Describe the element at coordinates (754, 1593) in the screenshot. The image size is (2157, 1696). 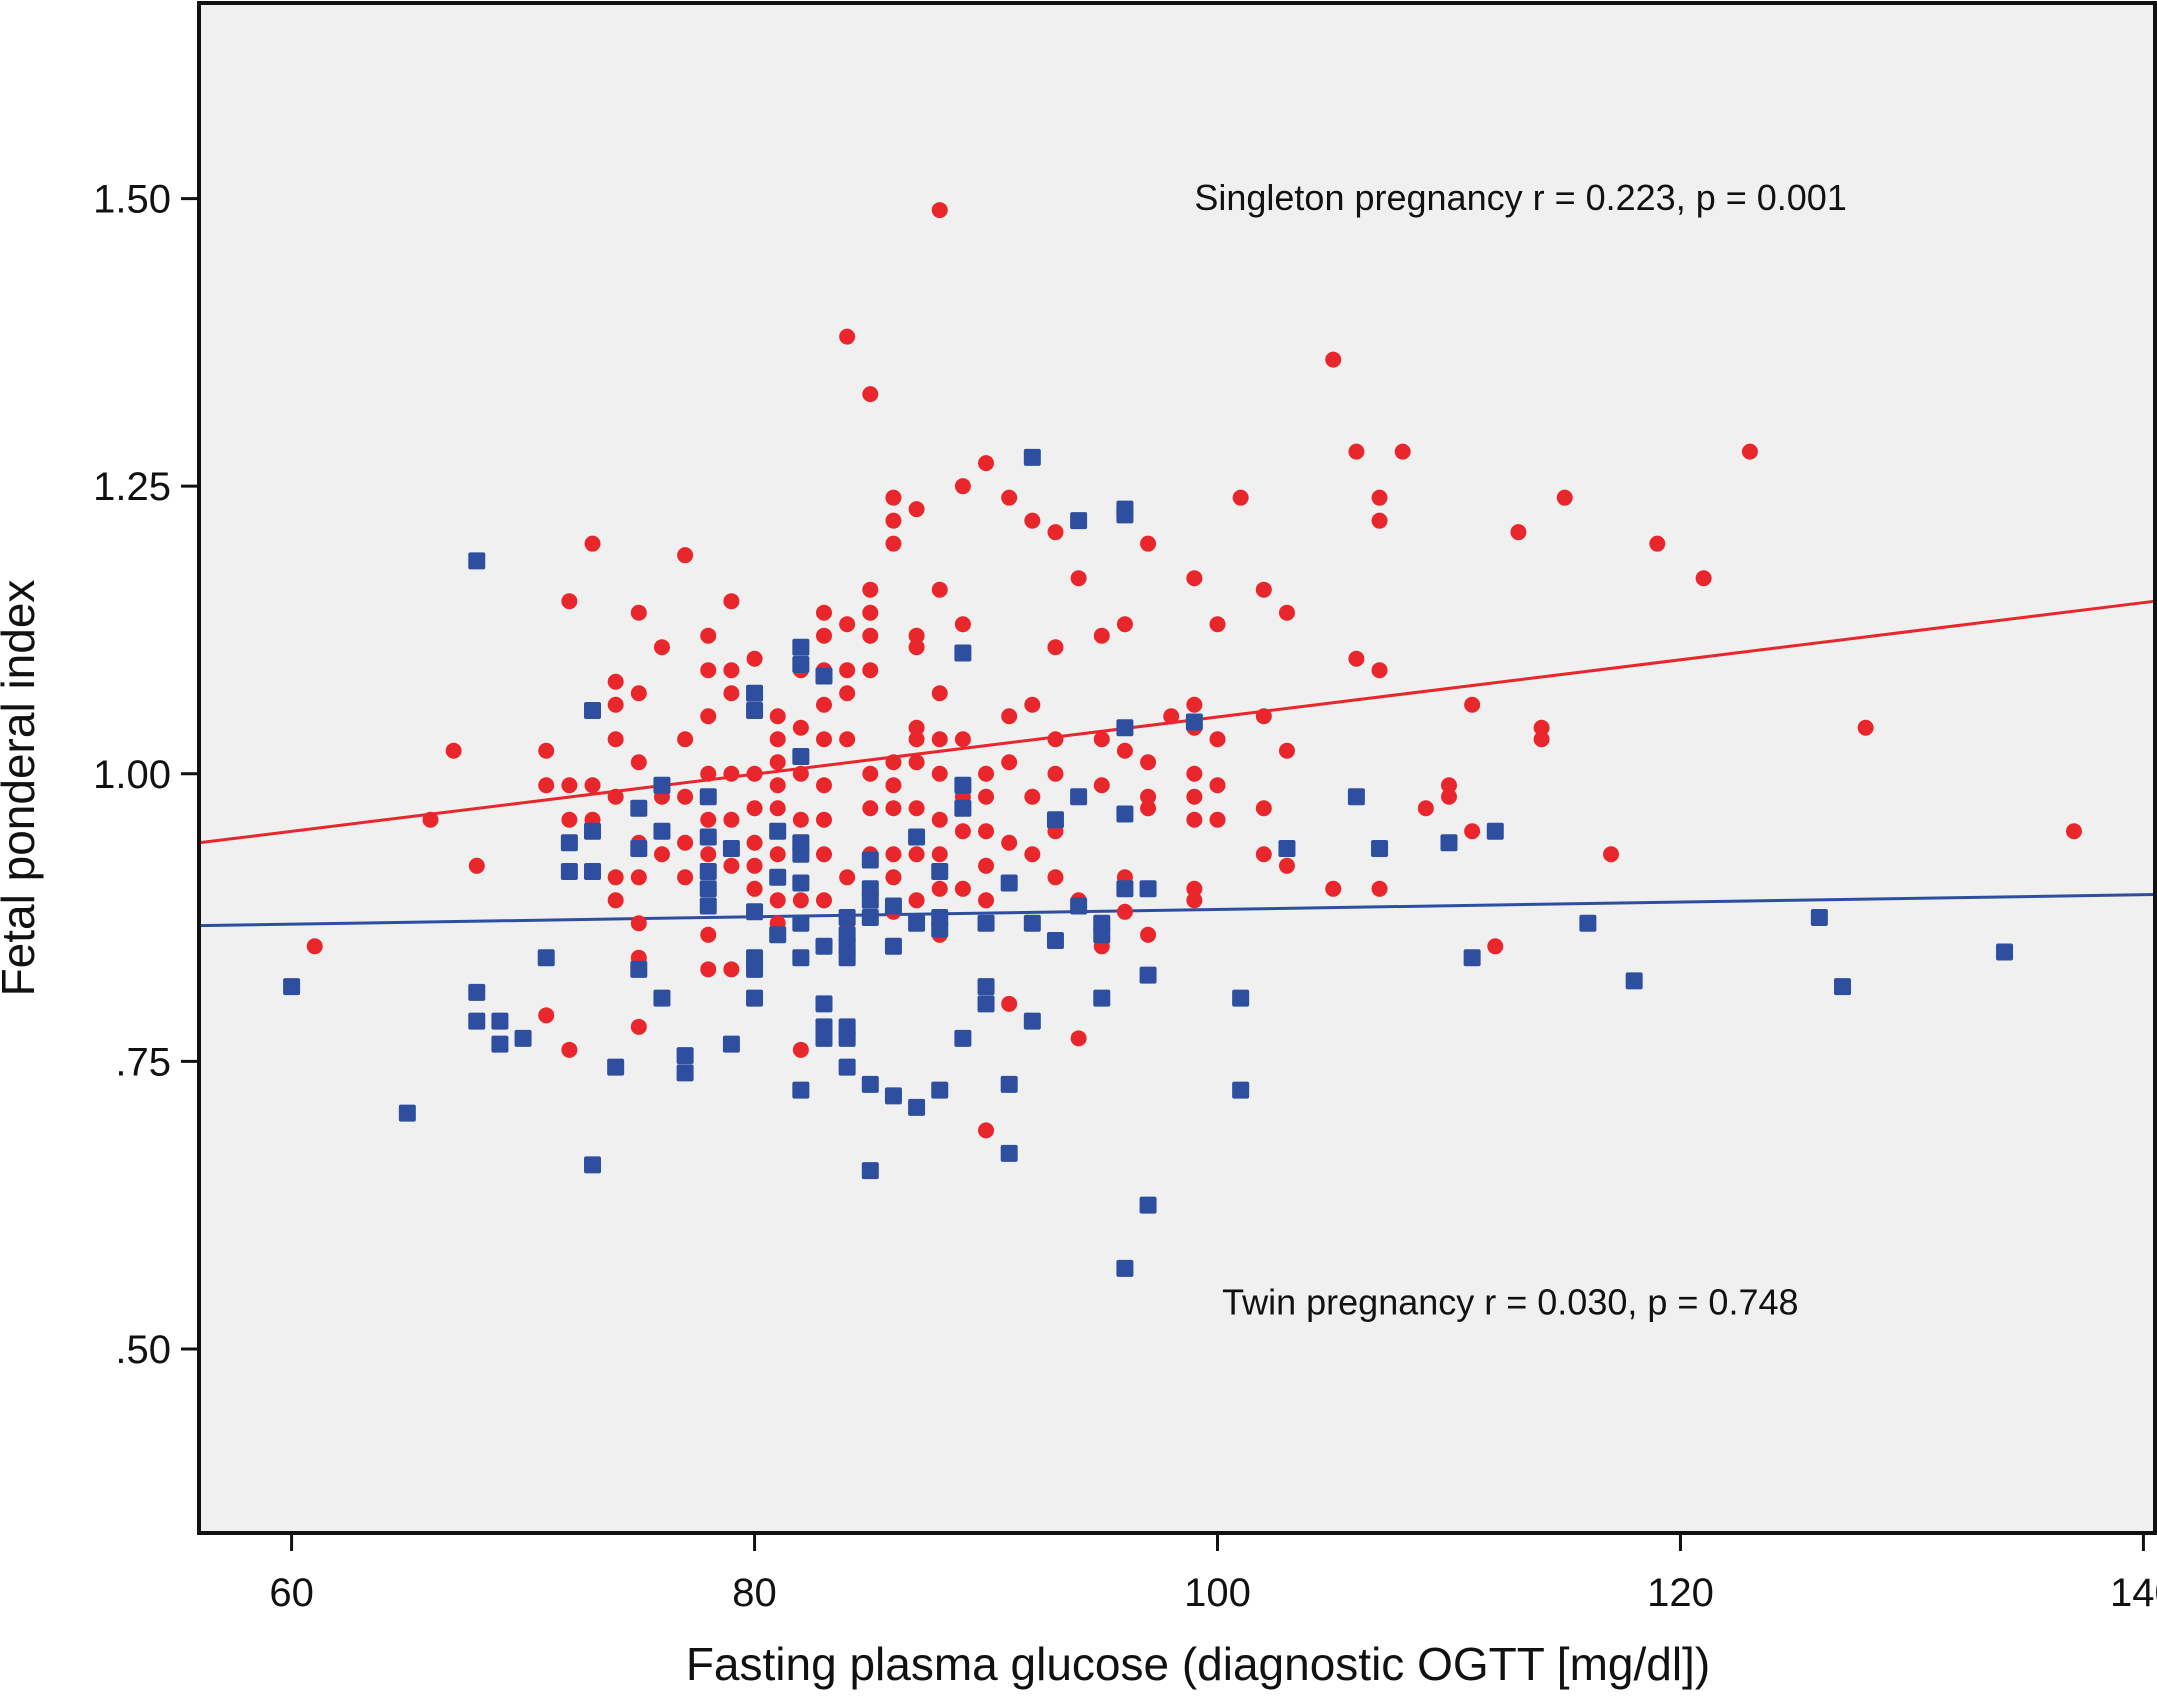
I see `x-tick-label-1: 80` at that location.